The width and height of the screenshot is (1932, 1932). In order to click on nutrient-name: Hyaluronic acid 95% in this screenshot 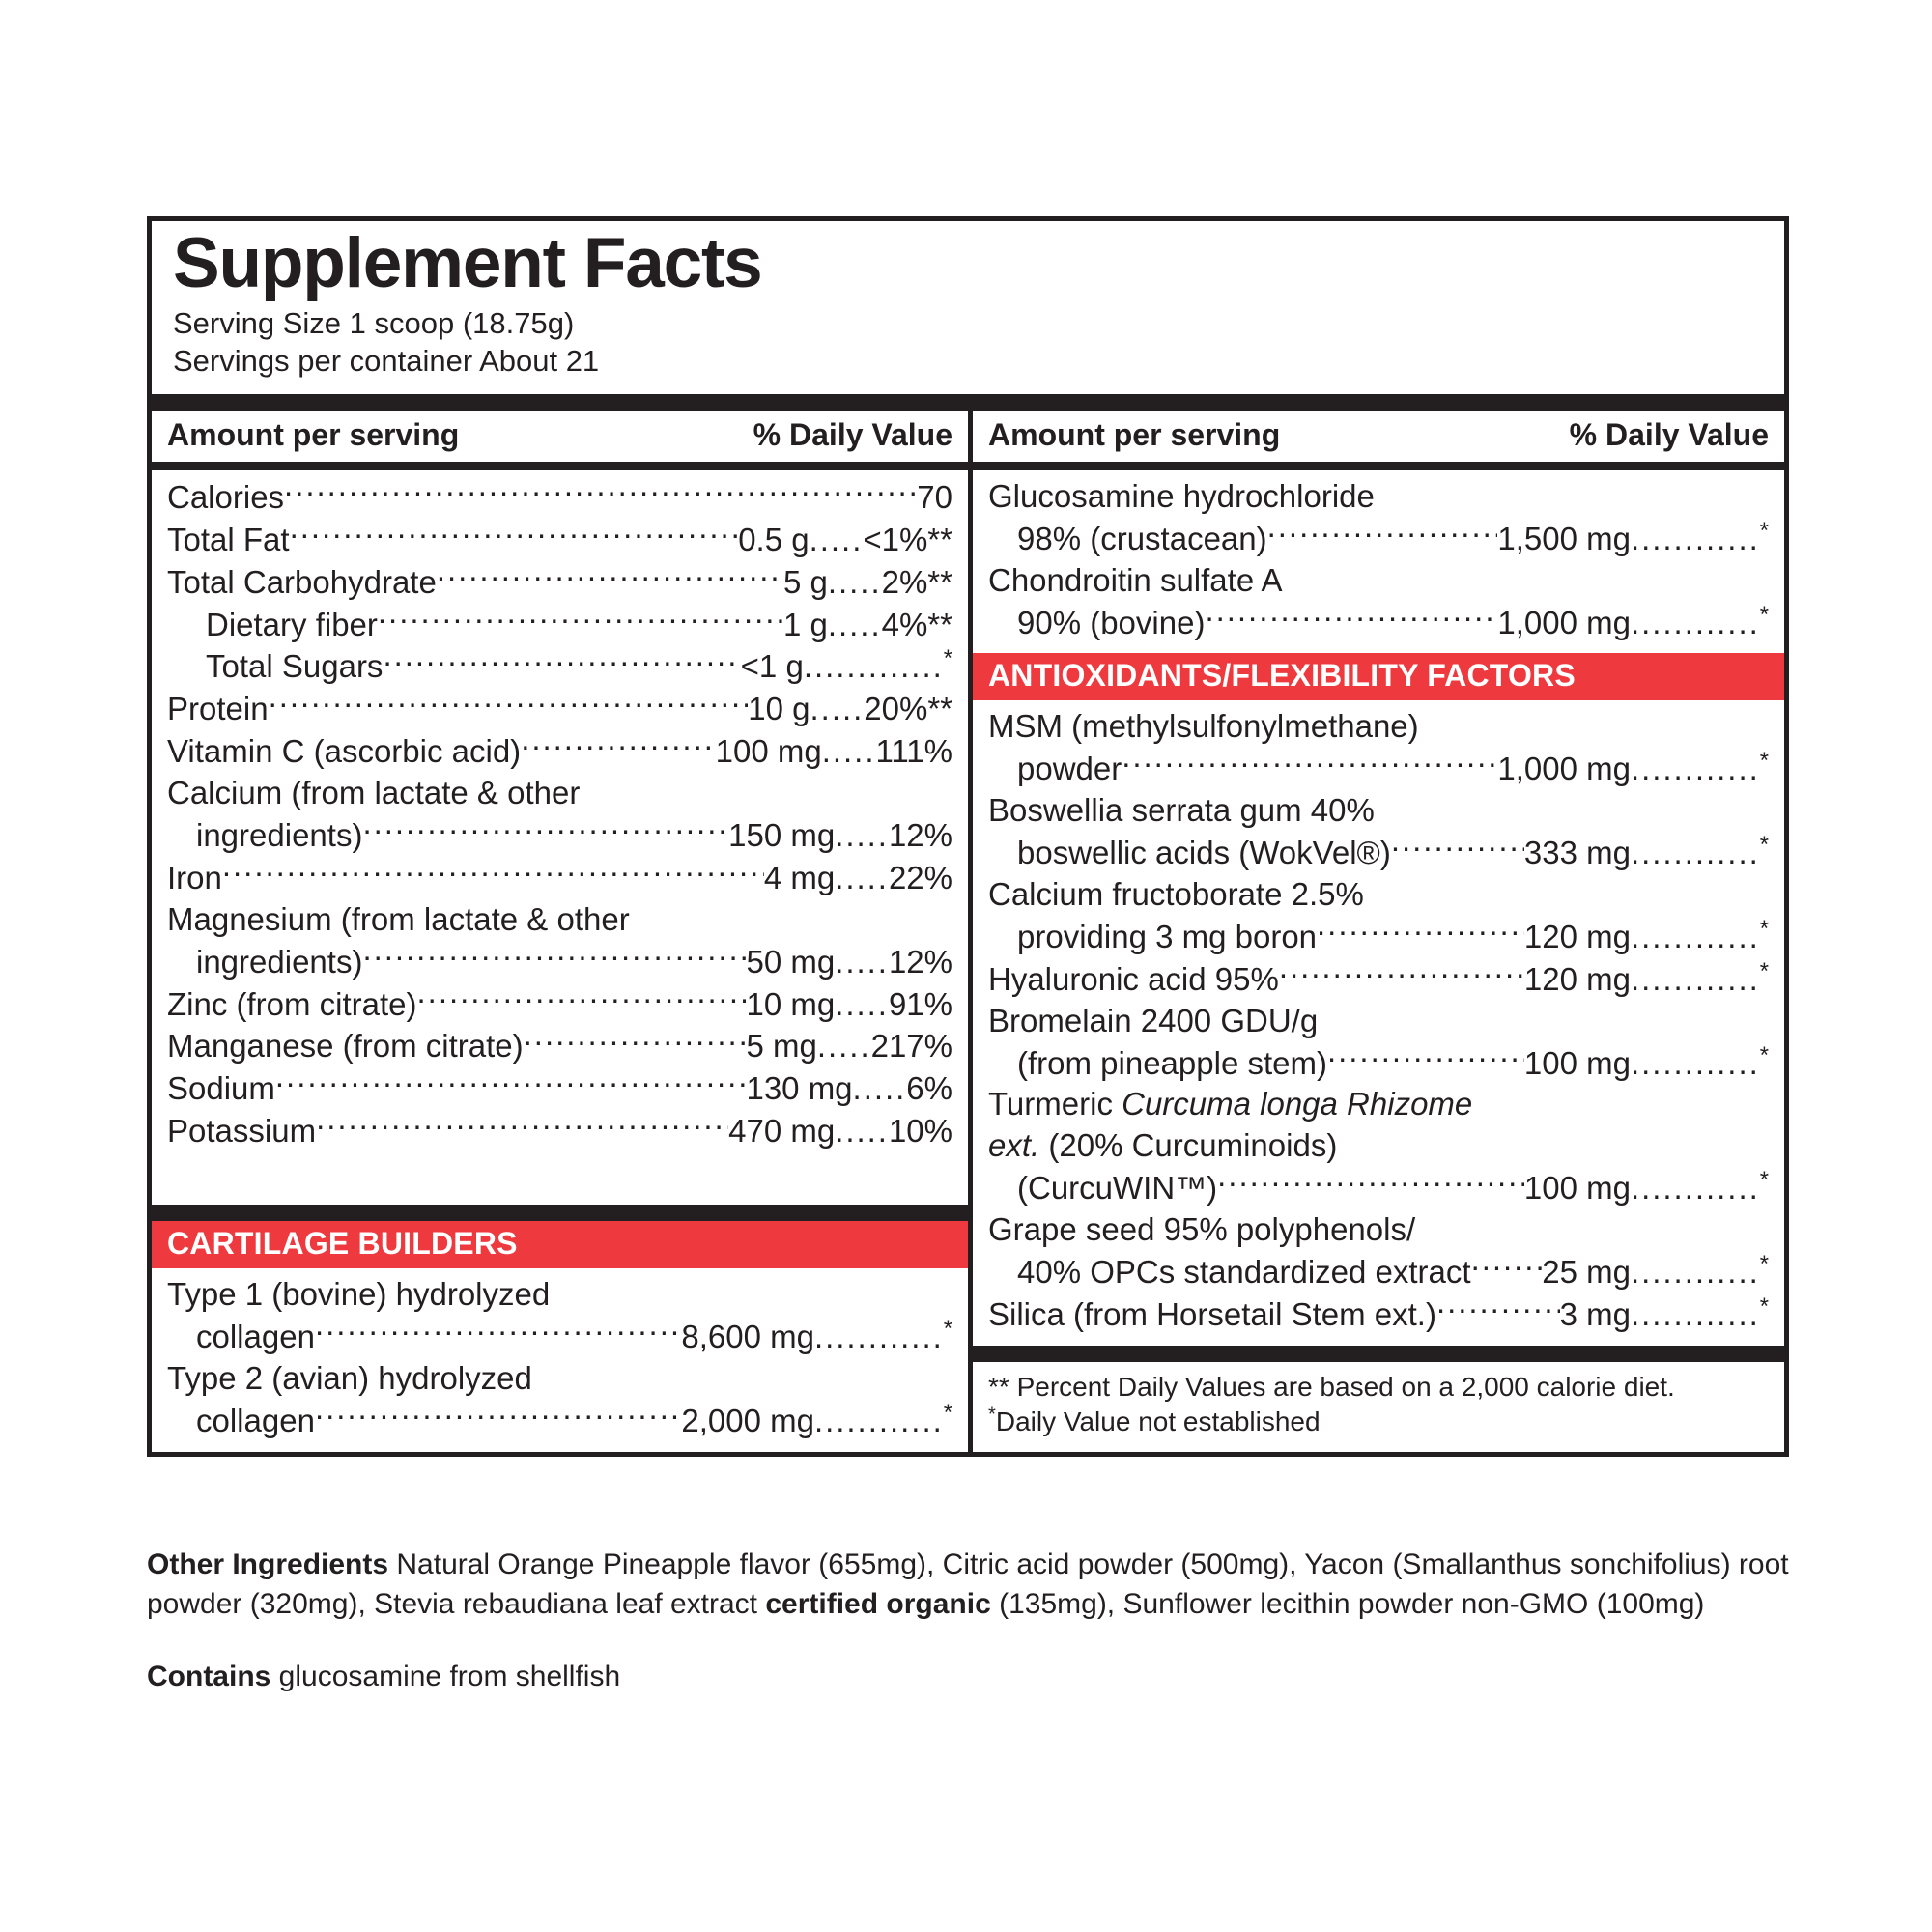, I will do `click(1133, 978)`.